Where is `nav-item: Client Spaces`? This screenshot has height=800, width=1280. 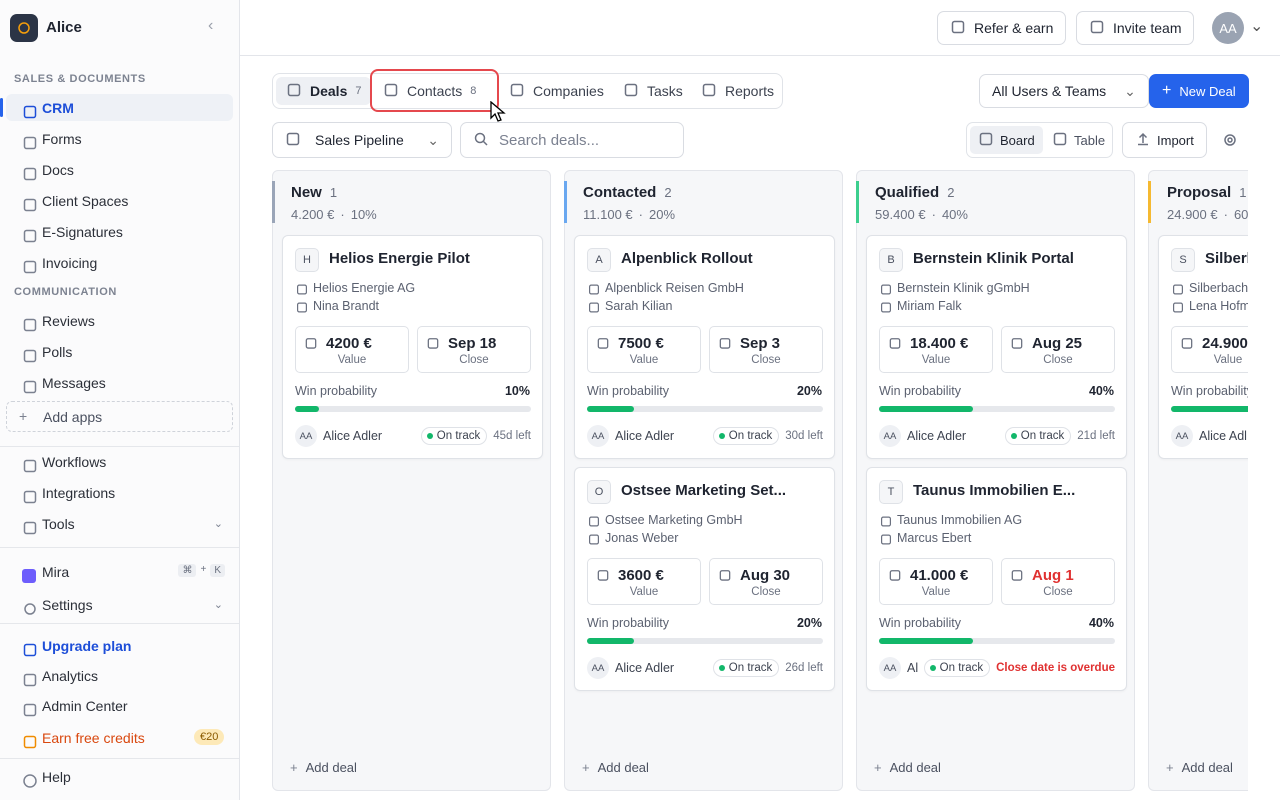
nav-item: Client Spaces is located at coordinates (119, 200).